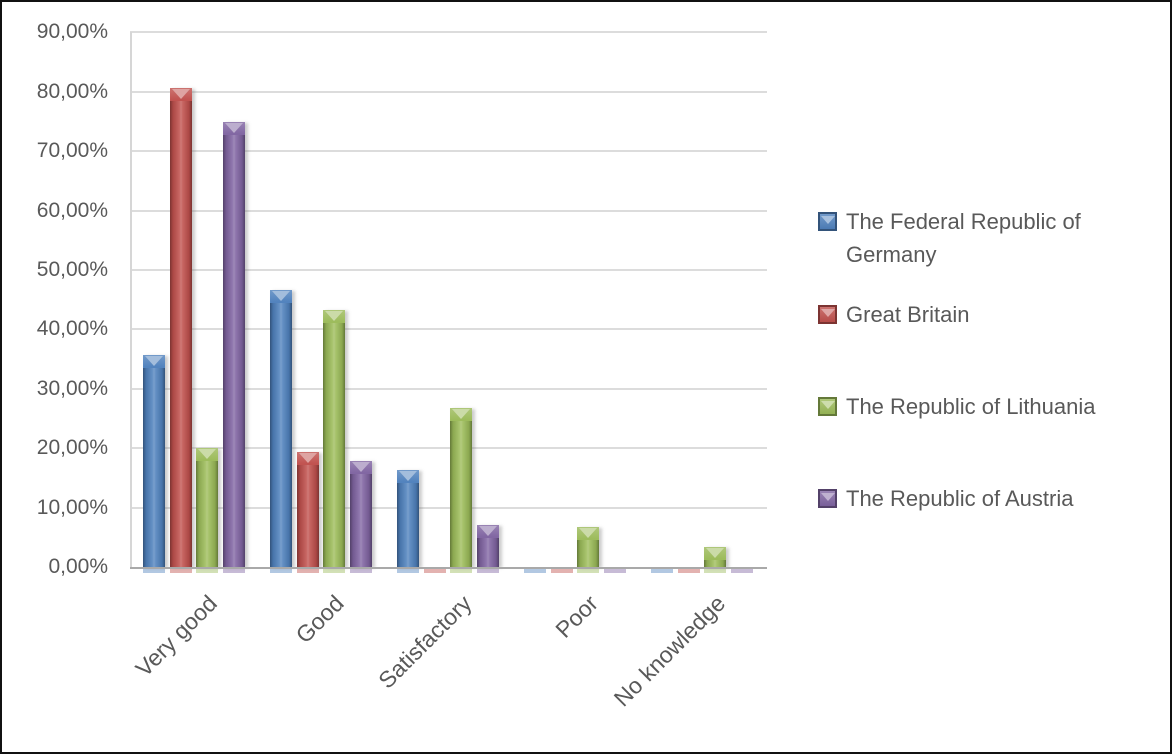  I want to click on bar-the-federal-republic-of-germany-satisfactory, so click(408, 518).